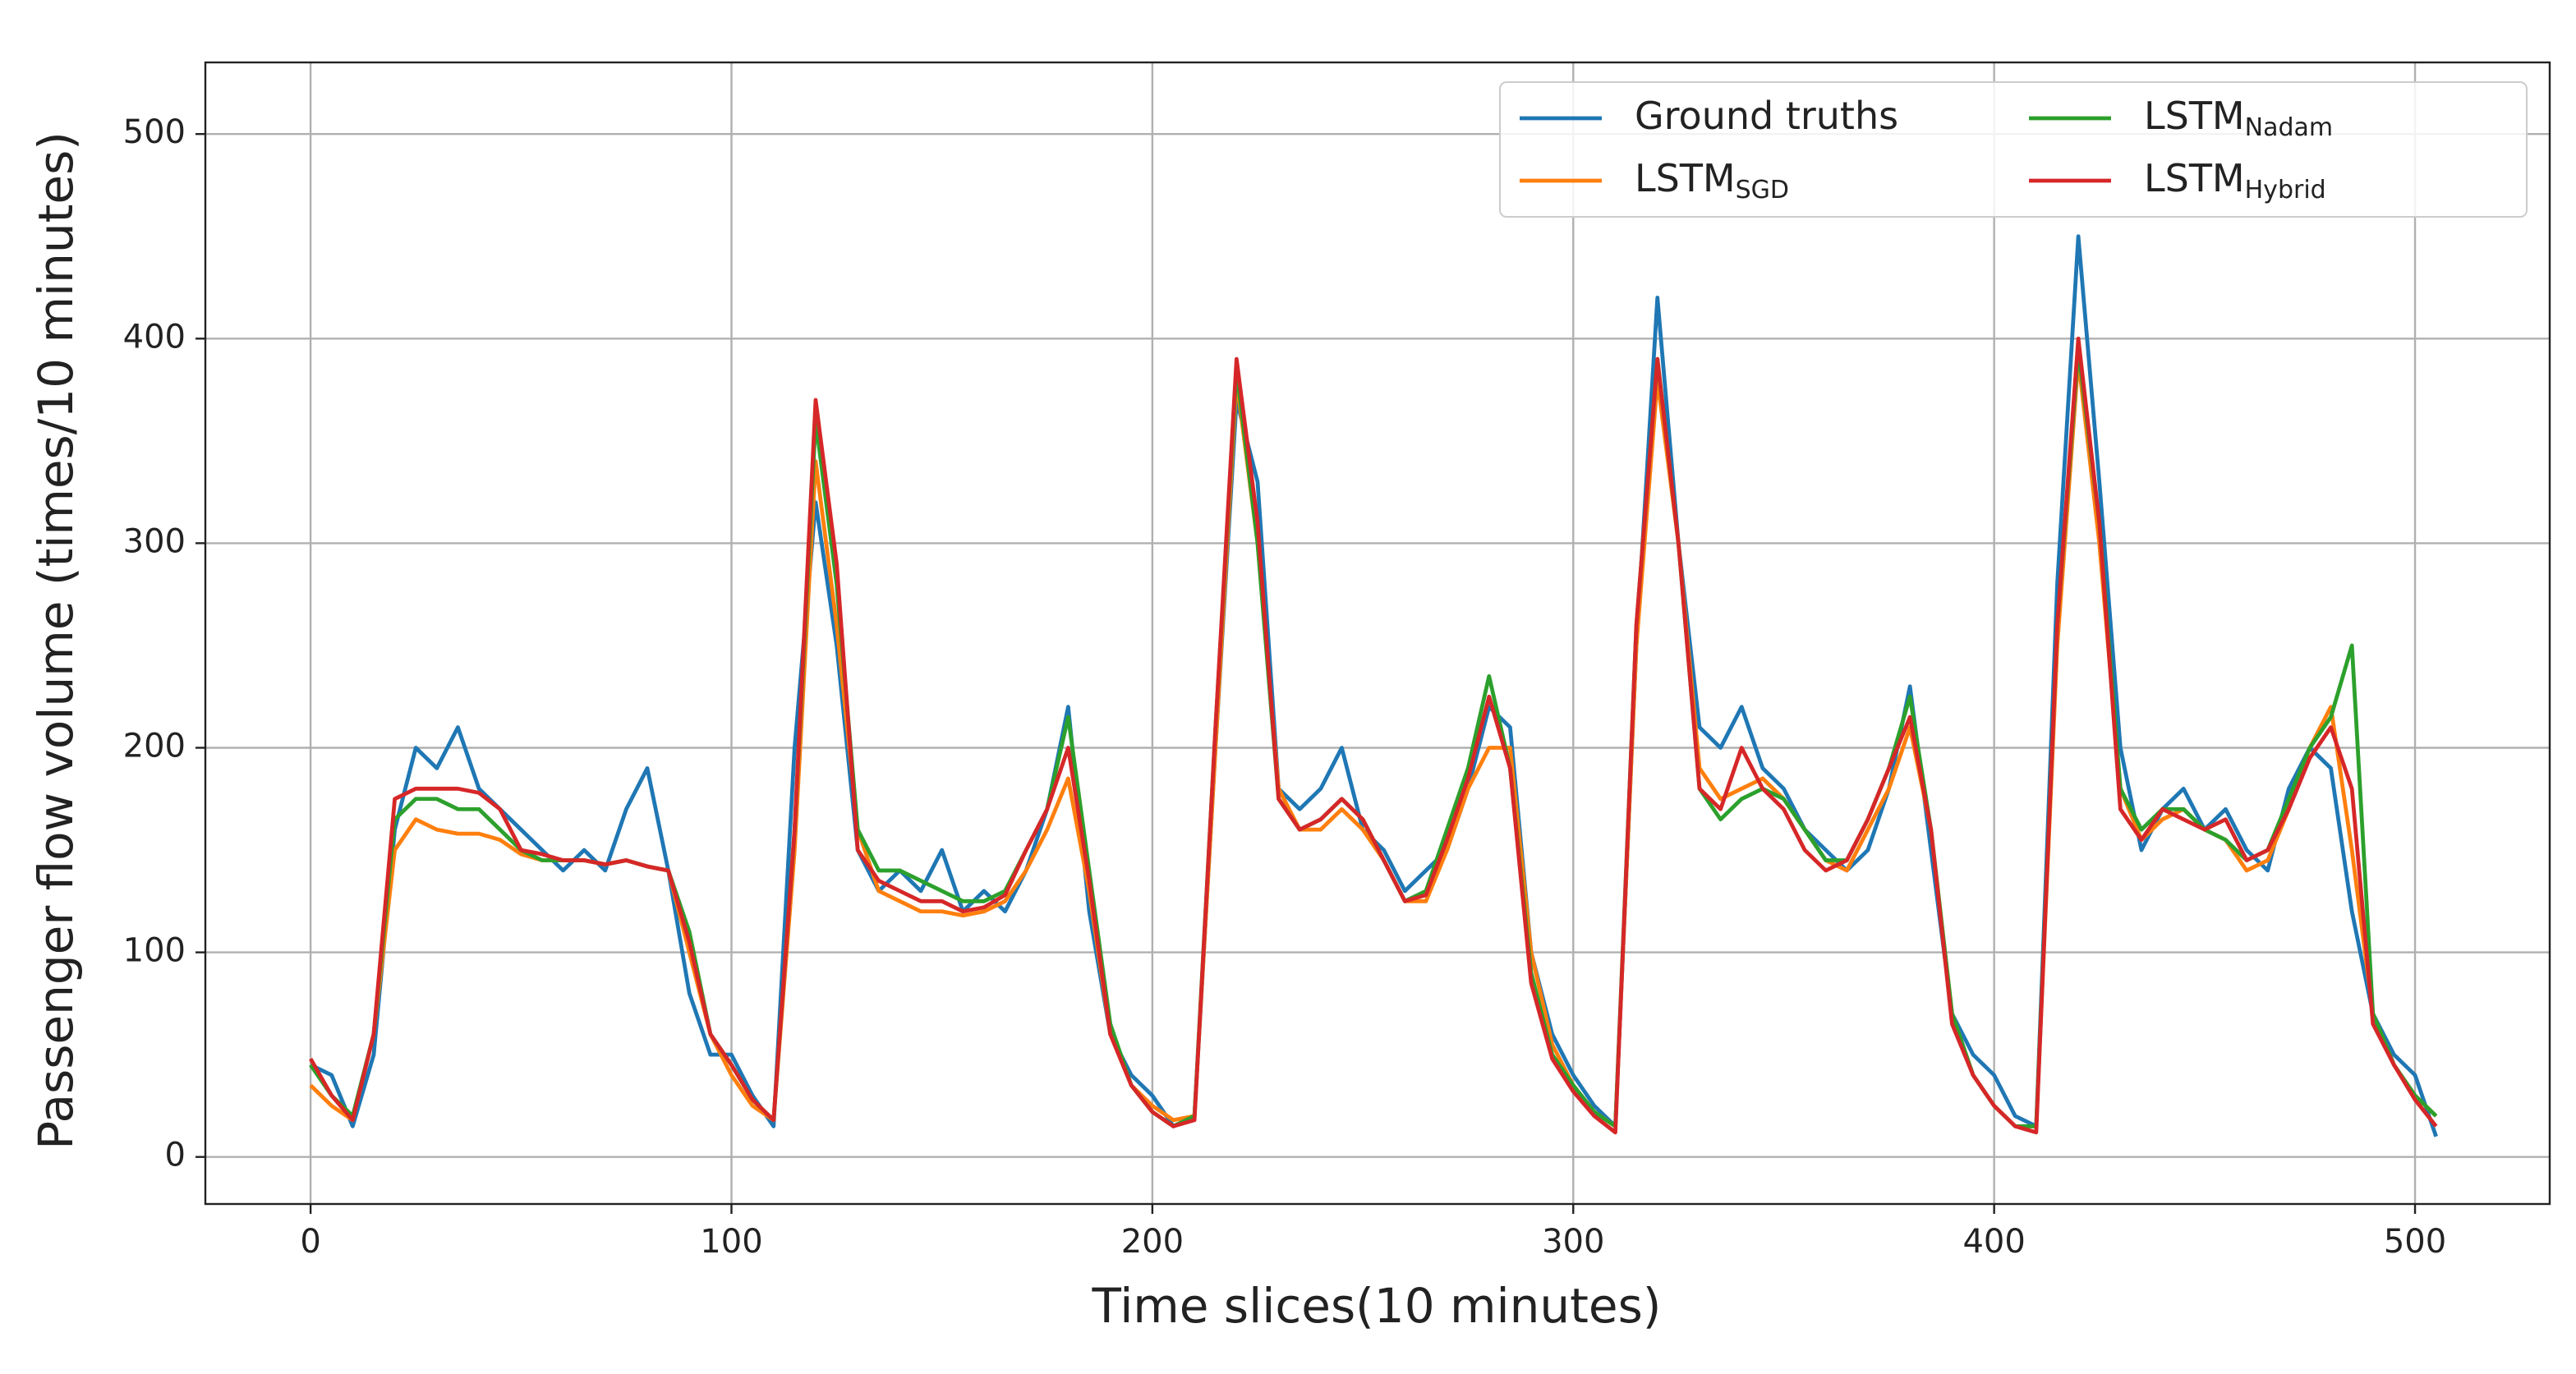  What do you see at coordinates (154, 132) in the screenshot?
I see `y-tick-label: 500` at bounding box center [154, 132].